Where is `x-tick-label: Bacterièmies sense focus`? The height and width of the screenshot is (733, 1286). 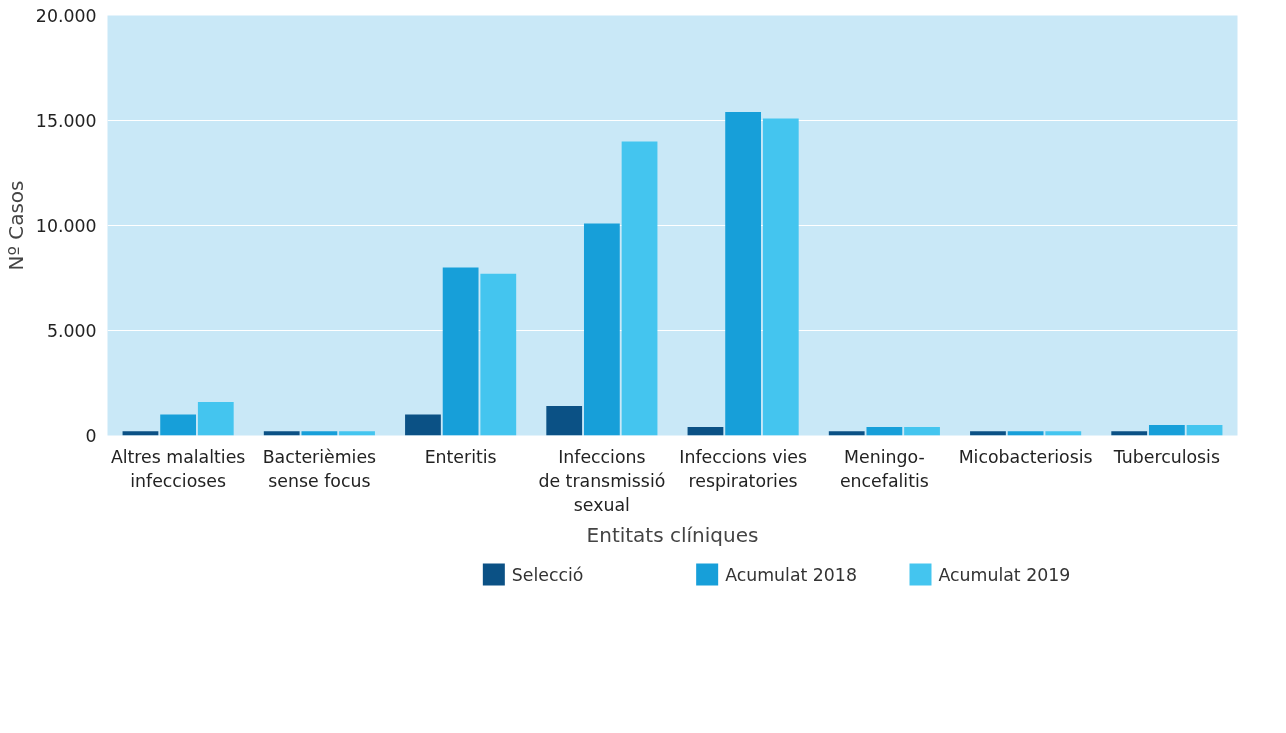 x-tick-label: Bacterièmies sense focus is located at coordinates (319, 468).